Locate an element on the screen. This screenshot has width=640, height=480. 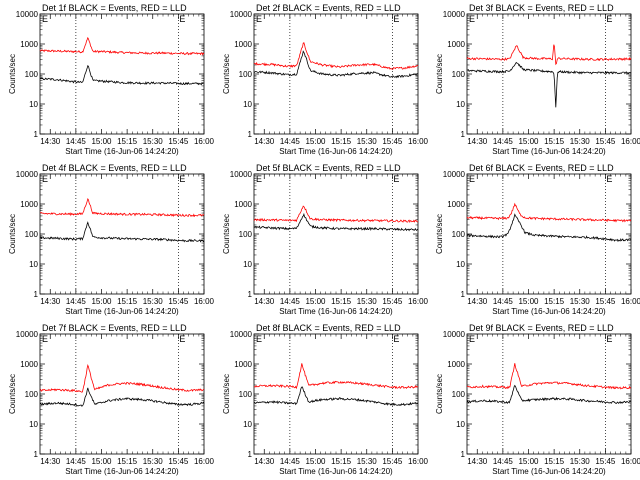
panel-title: Det 7f BLACK = Events, RED = LLD is located at coordinates (114, 328).